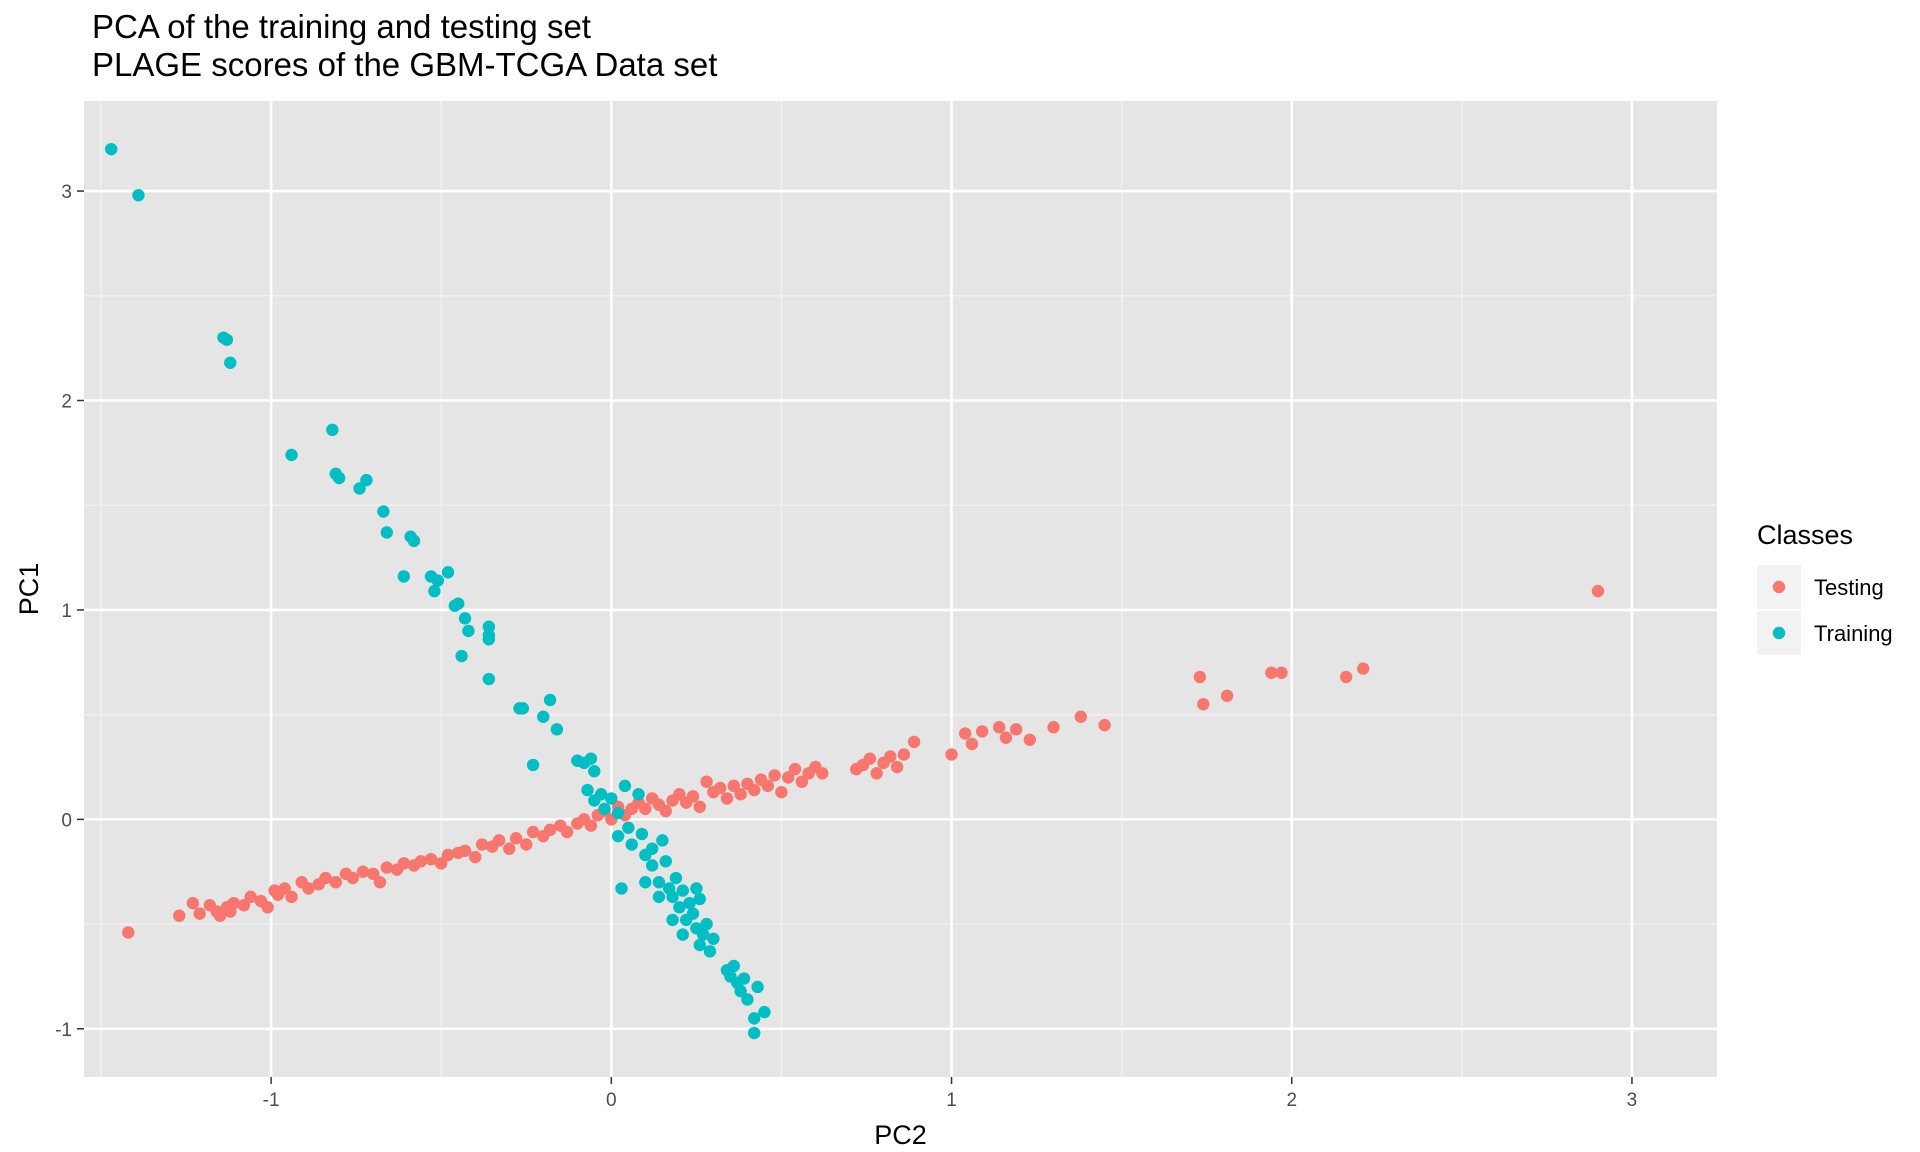  What do you see at coordinates (271, 1100) in the screenshot?
I see `x-tick-label: -1` at bounding box center [271, 1100].